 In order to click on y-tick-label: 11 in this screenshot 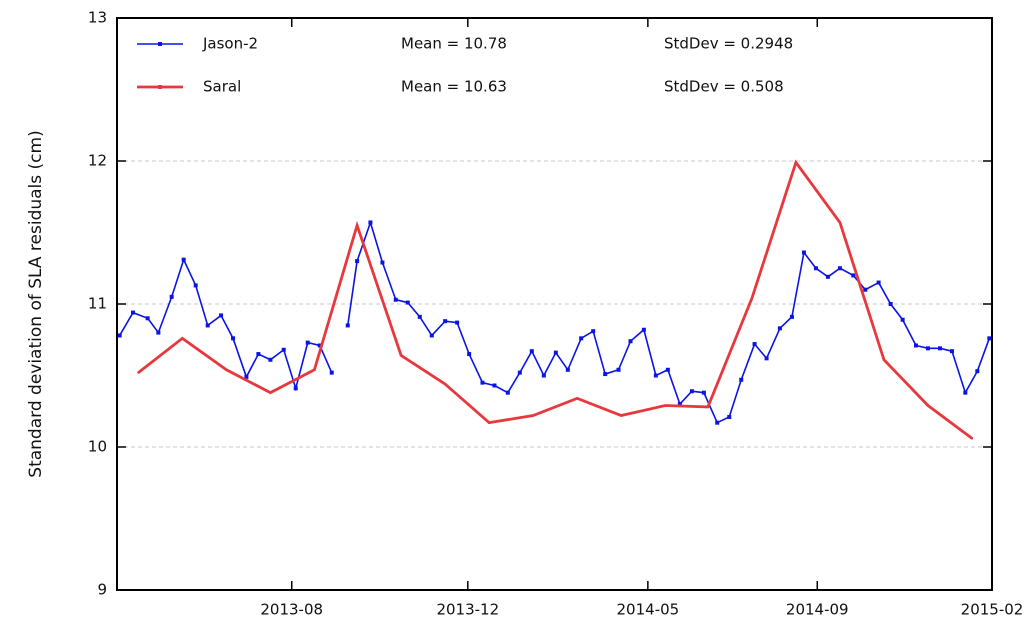, I will do `click(97, 304)`.